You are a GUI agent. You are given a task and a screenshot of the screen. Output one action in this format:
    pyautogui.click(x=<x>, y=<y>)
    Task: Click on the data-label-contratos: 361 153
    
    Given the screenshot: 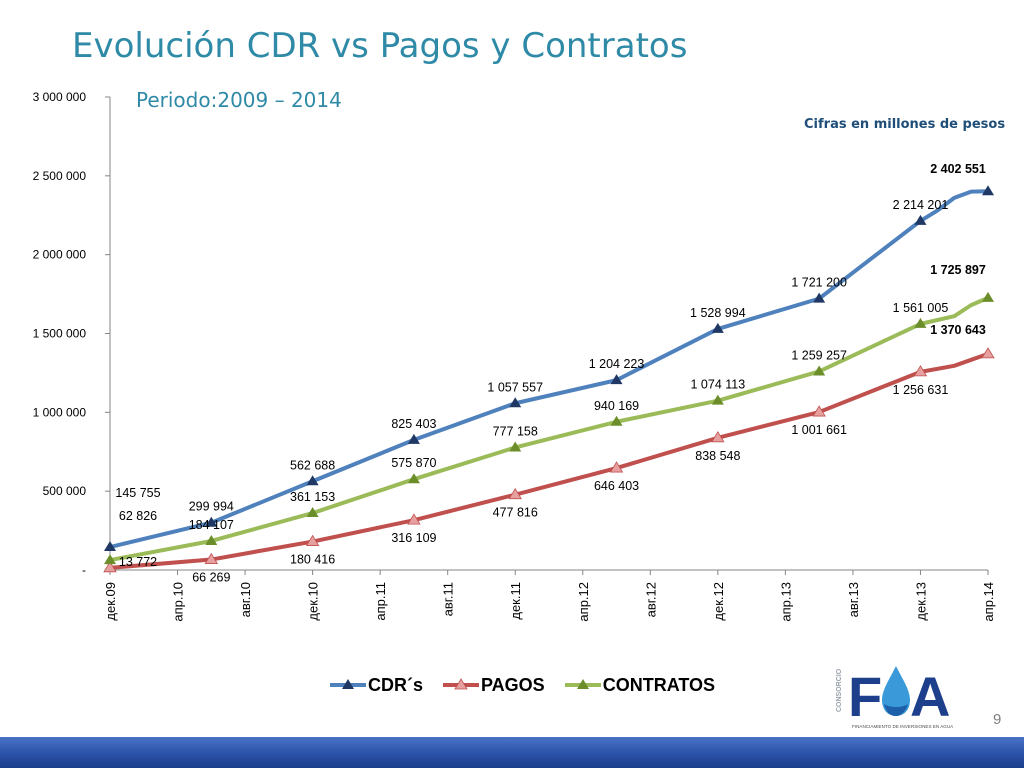 What is the action you would take?
    pyautogui.click(x=312, y=497)
    